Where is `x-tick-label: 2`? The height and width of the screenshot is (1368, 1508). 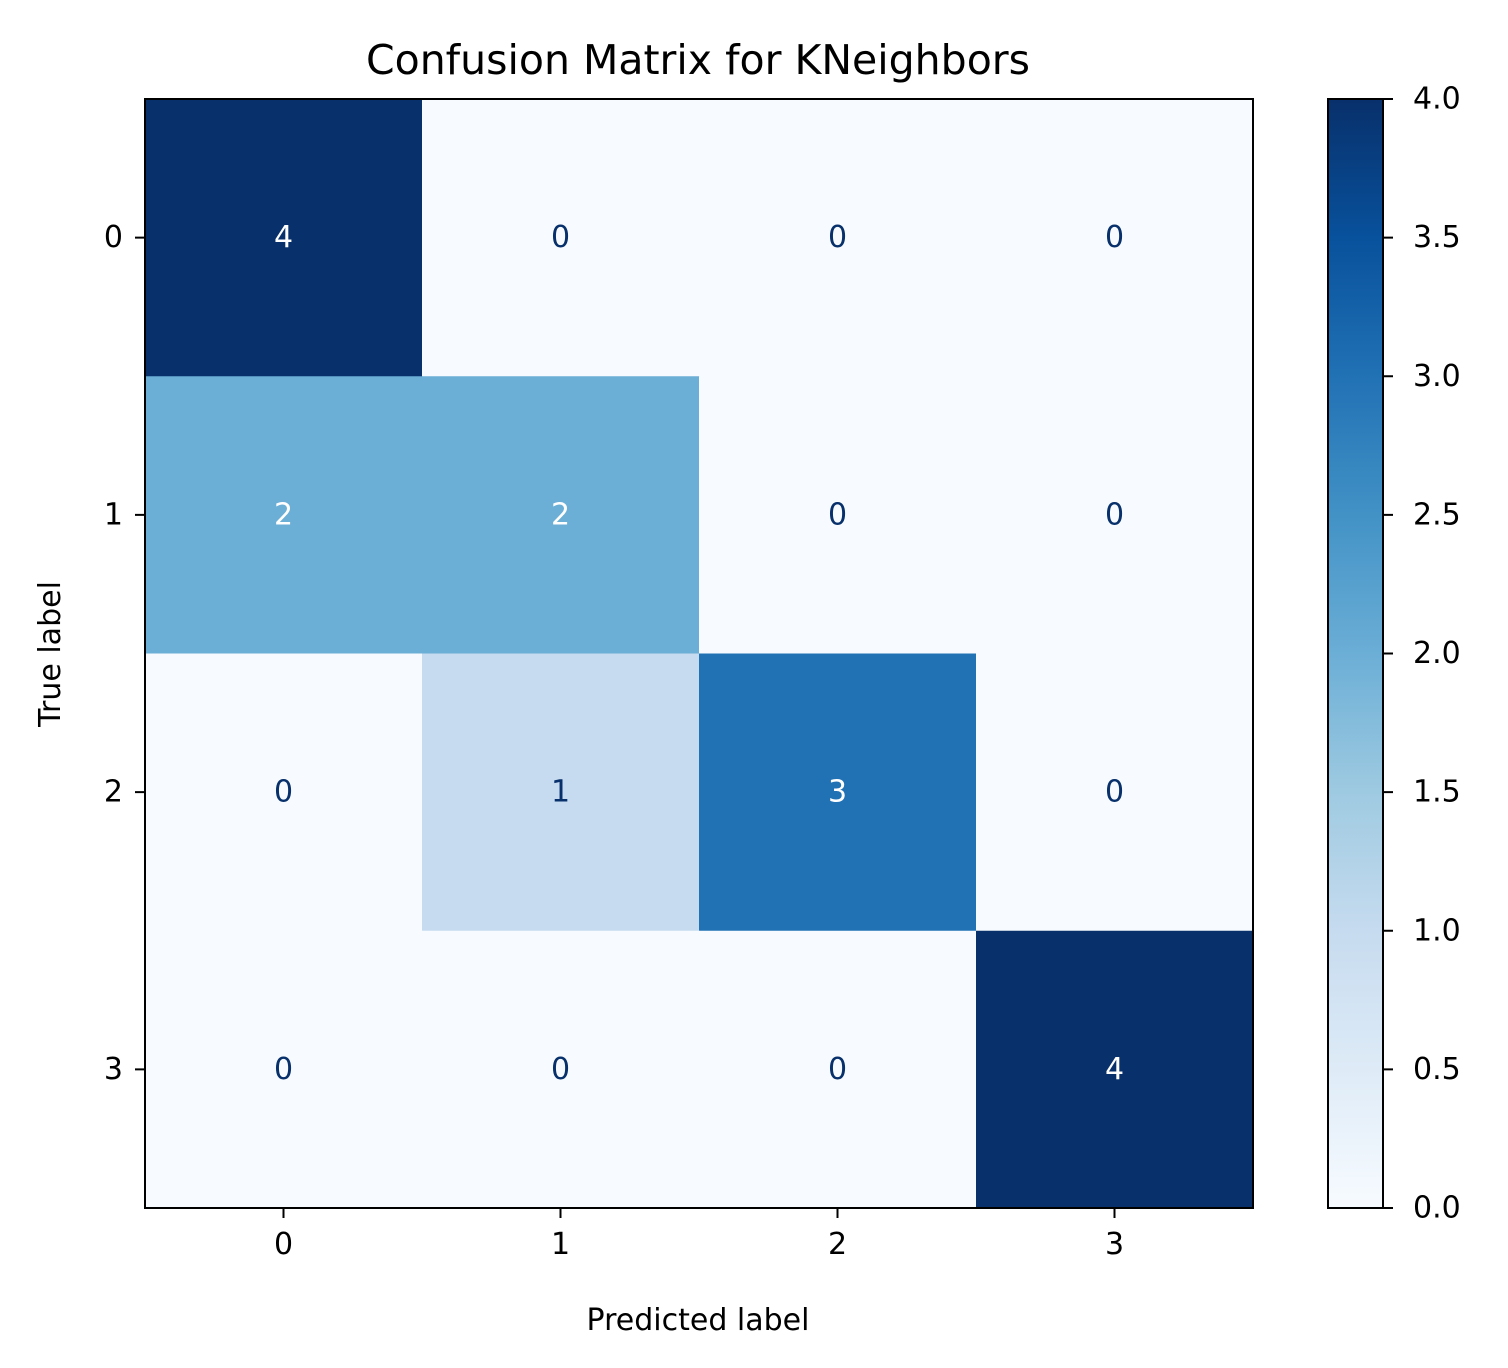
x-tick-label: 2 is located at coordinates (837, 1244).